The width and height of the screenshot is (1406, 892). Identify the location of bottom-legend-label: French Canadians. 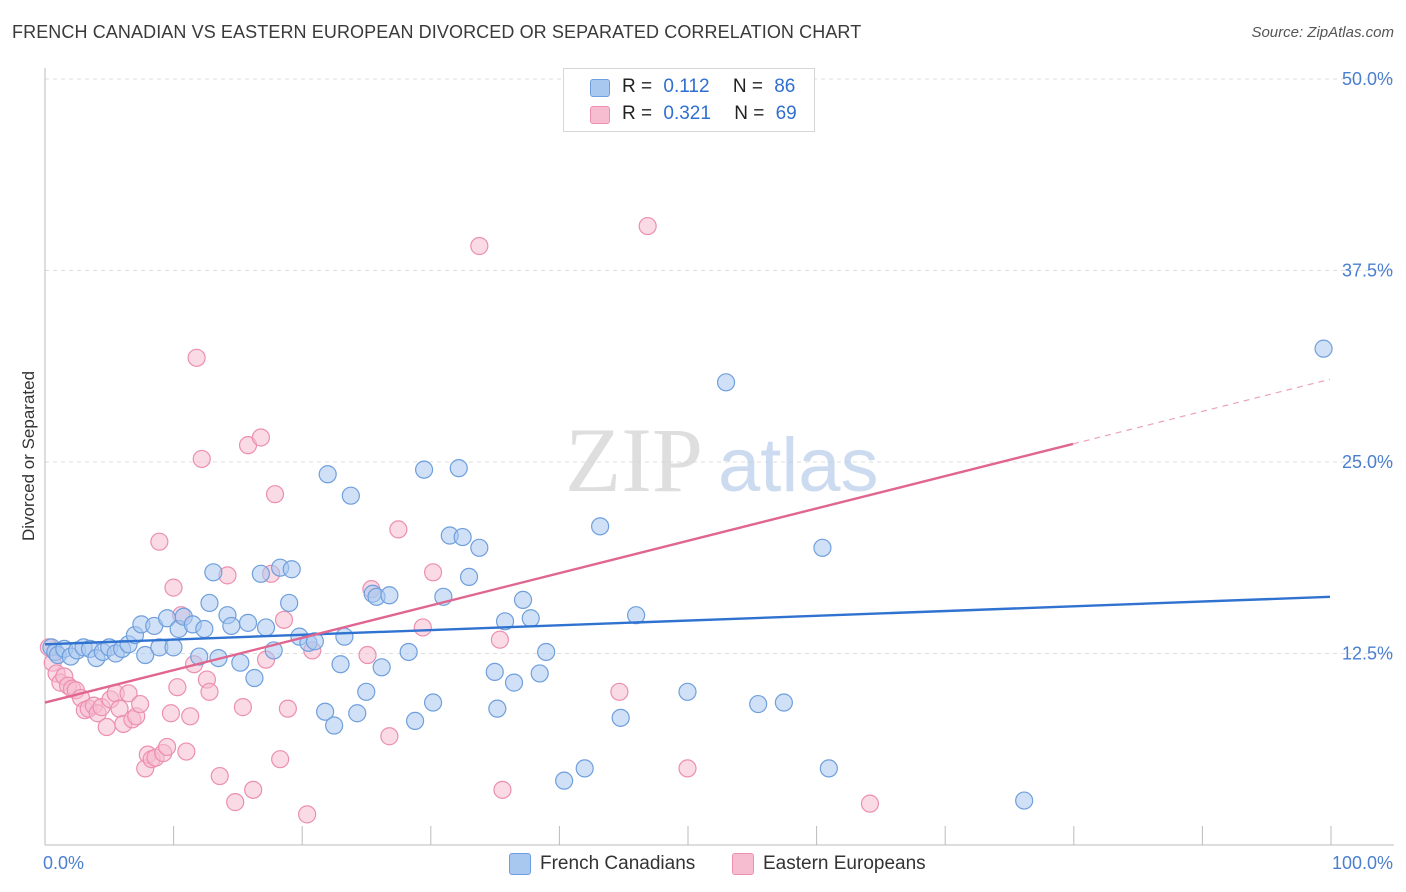
(618, 863).